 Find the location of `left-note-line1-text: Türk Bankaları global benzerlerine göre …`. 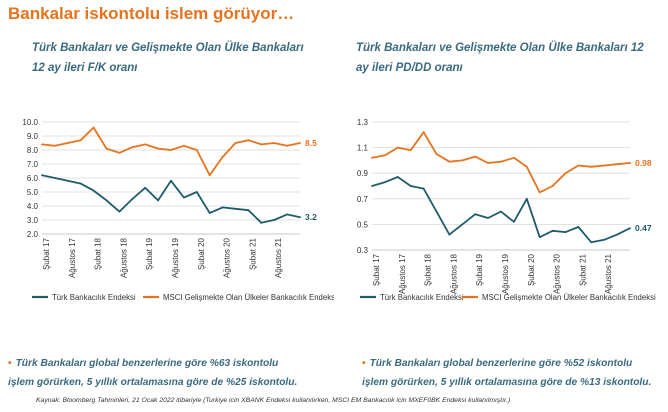

left-note-line1-text: Türk Bankaları global benzerlerine göre … is located at coordinates (147, 363).